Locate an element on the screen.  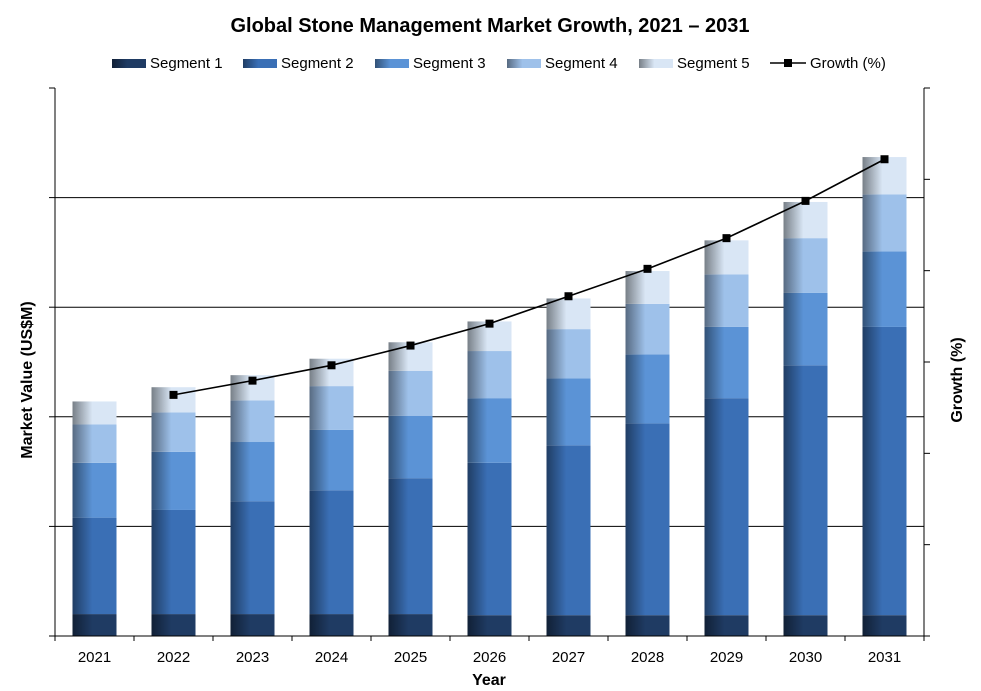
x-tick-label: 2031 is located at coordinates (884, 657).